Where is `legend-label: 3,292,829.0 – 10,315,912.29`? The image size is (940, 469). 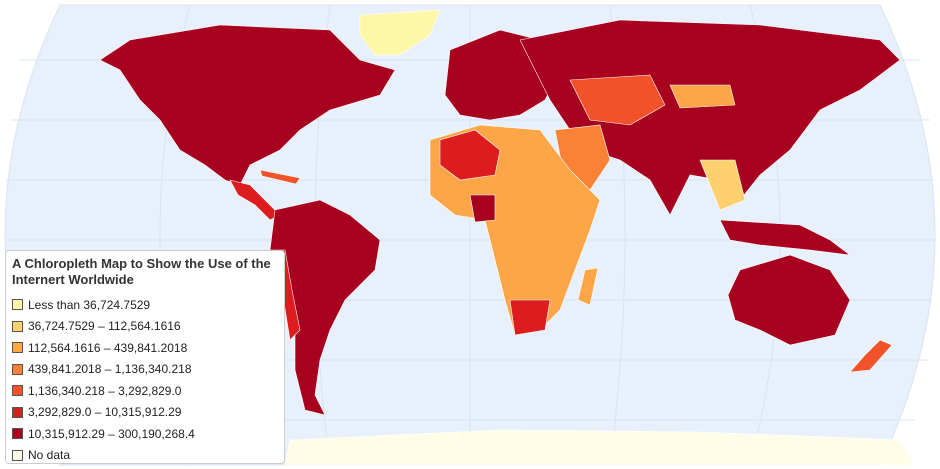 legend-label: 3,292,829.0 – 10,315,912.29 is located at coordinates (105, 412).